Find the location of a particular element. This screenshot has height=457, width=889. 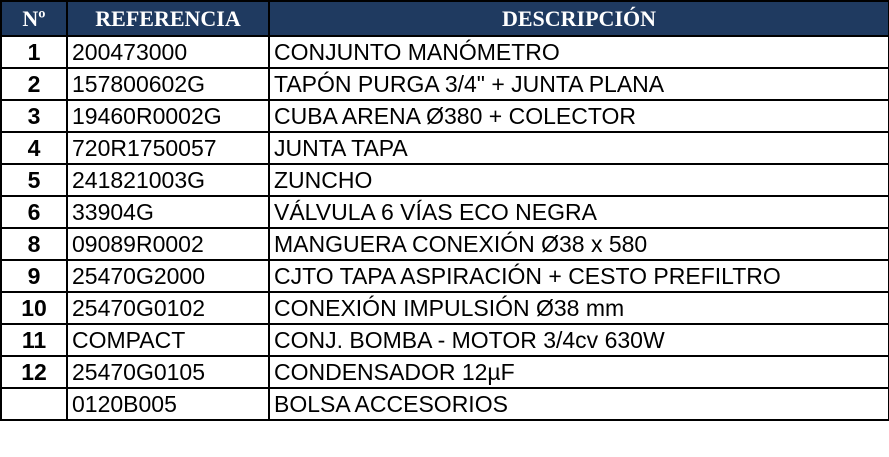

table-row: 12 25470G0105 CONDENSADOR 12µF is located at coordinates (444, 372).